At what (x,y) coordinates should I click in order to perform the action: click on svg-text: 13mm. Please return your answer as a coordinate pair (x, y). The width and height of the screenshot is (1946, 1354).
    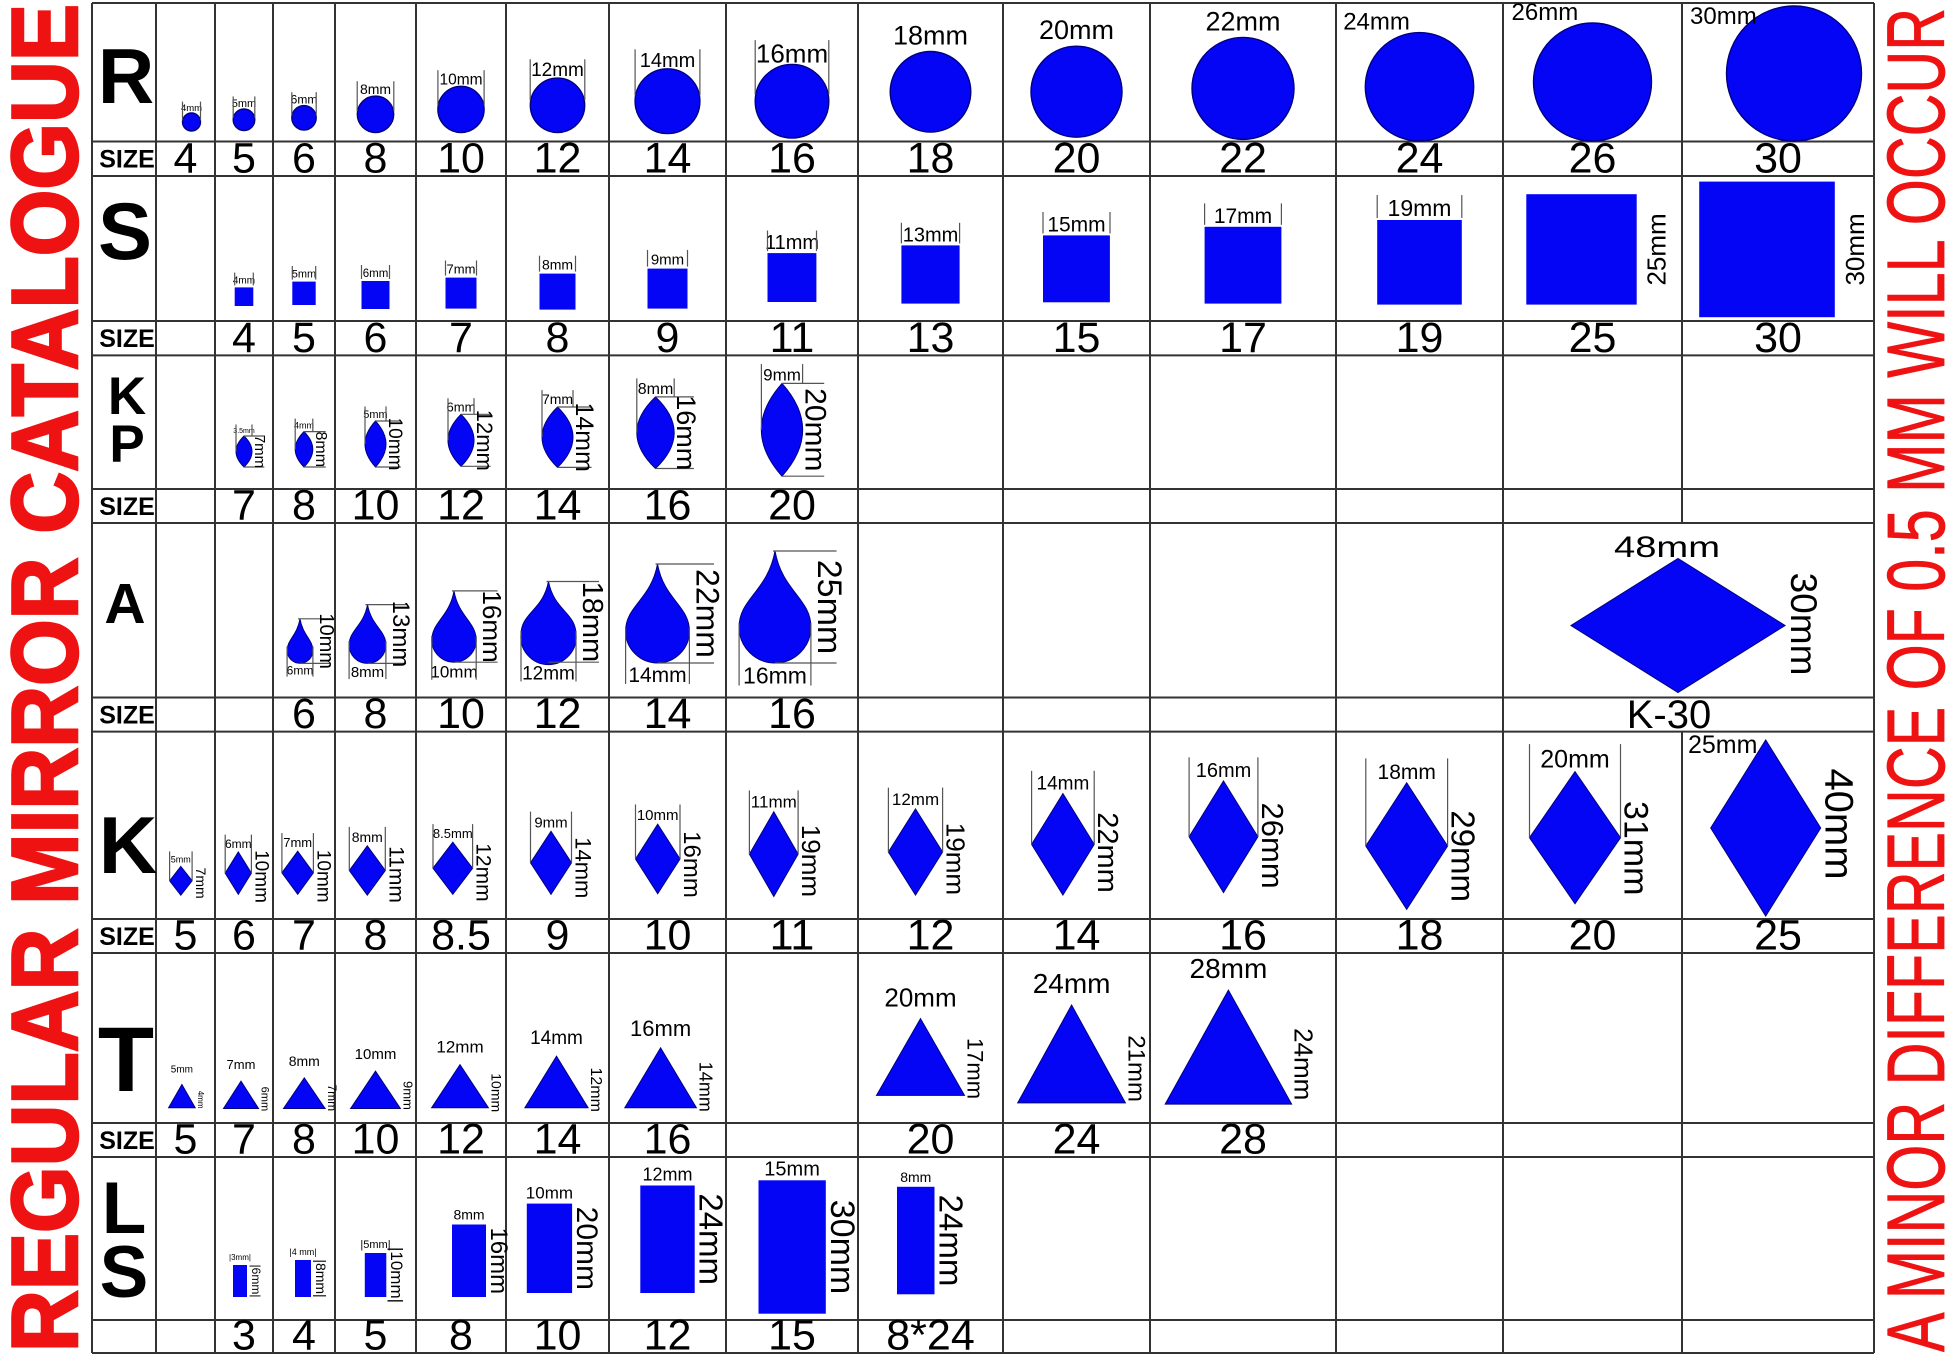
    Looking at the image, I should click on (931, 235).